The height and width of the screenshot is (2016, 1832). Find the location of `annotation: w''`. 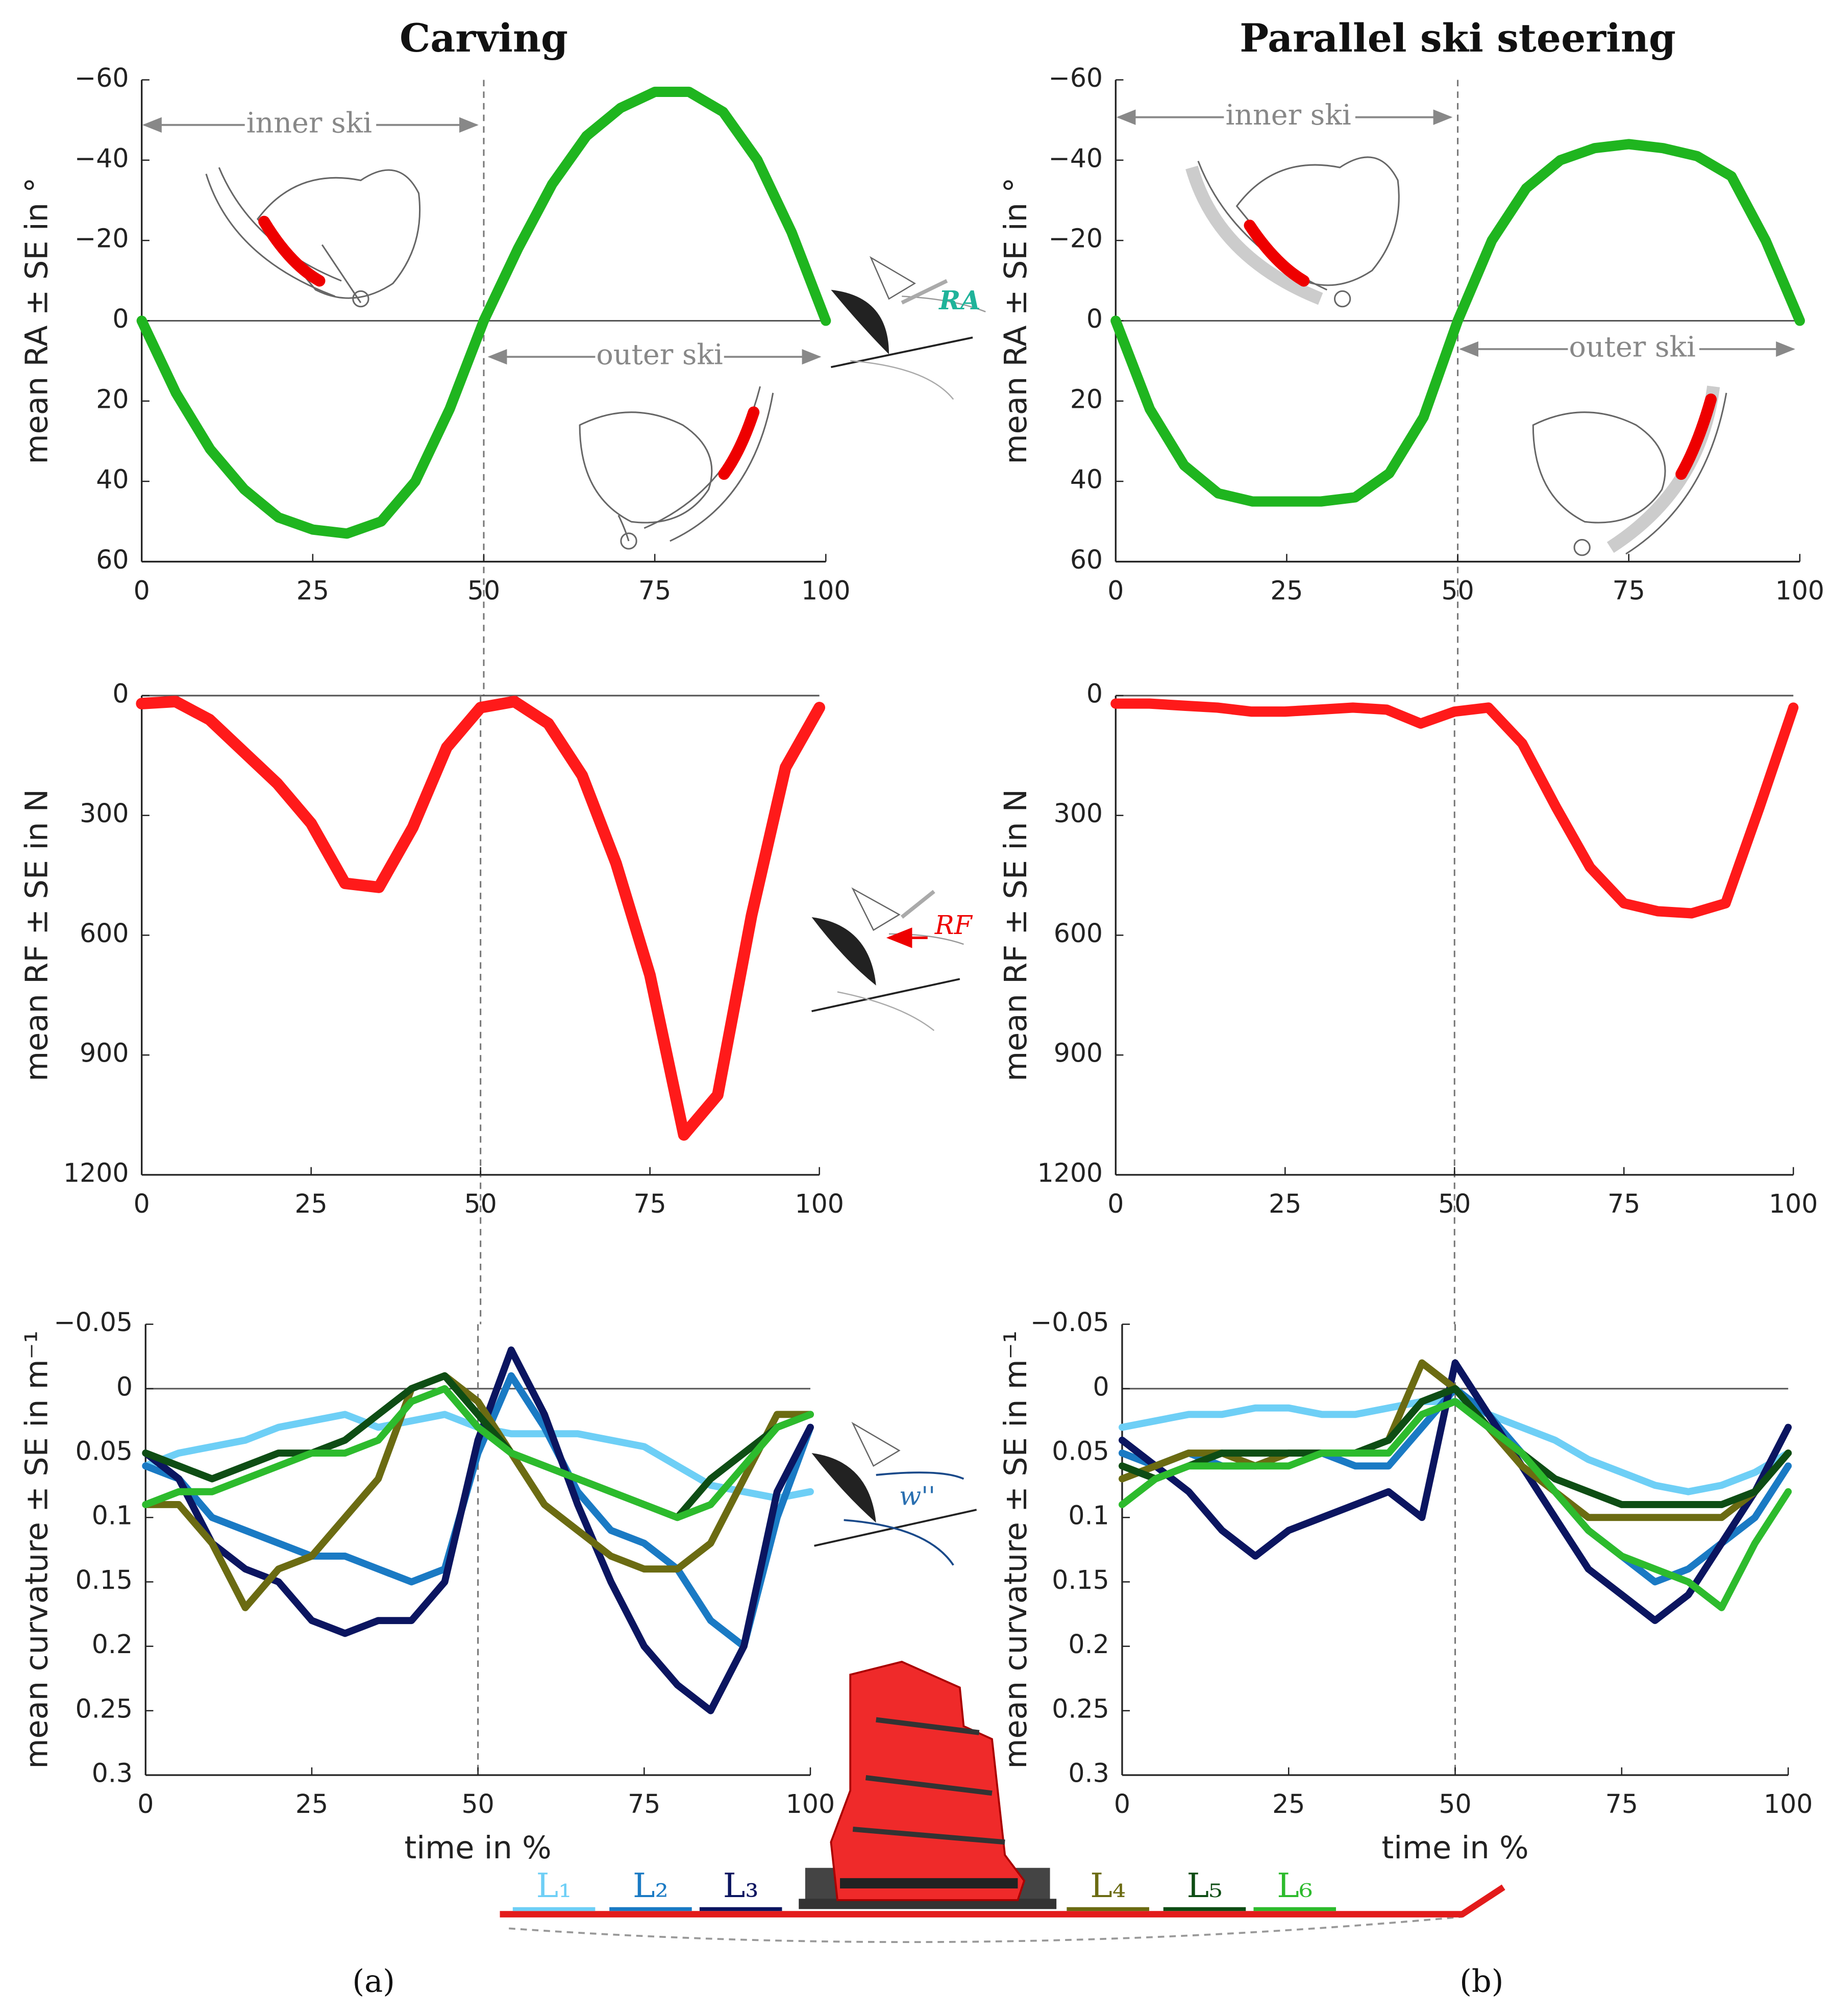

annotation: w'' is located at coordinates (917, 1496).